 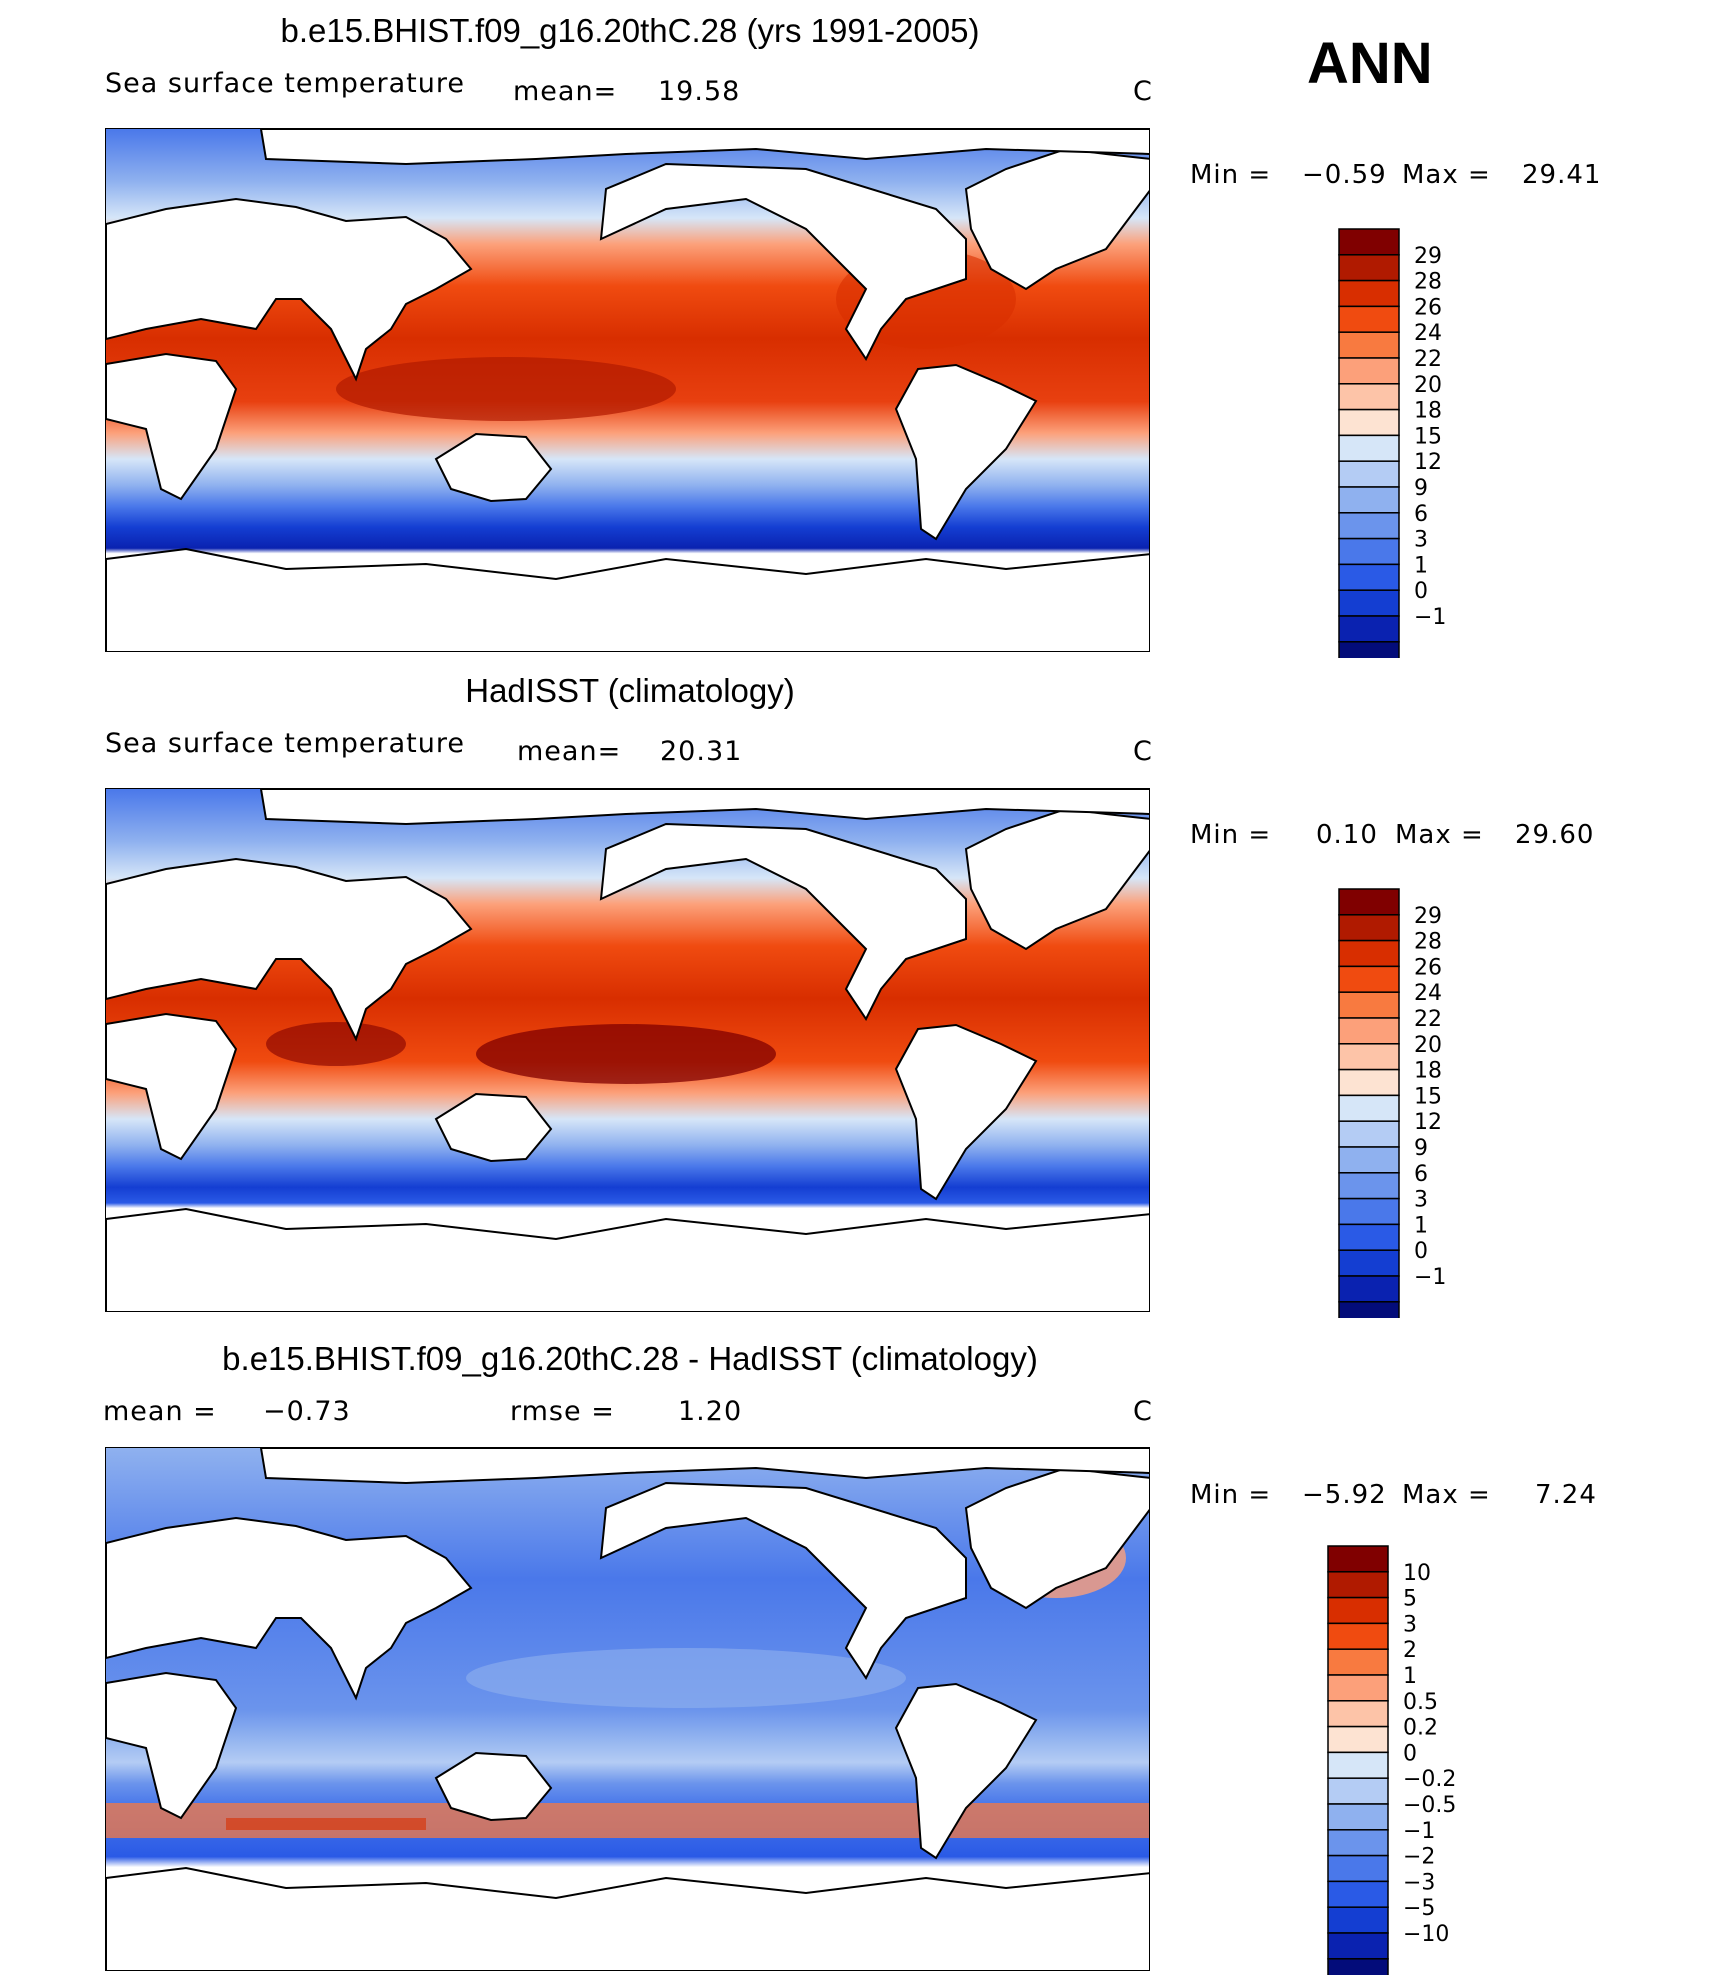 What do you see at coordinates (1344, 175) in the screenshot?
I see `panel-1-min-value: −0.59` at bounding box center [1344, 175].